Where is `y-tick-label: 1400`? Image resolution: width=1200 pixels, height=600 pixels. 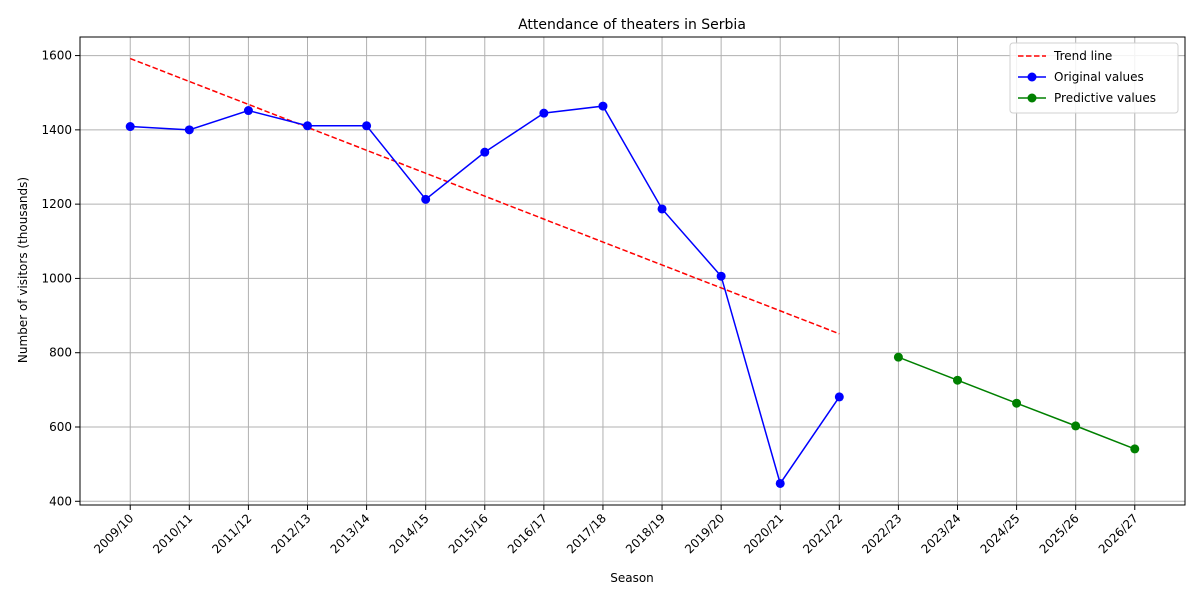
y-tick-label: 1400 is located at coordinates (56, 130).